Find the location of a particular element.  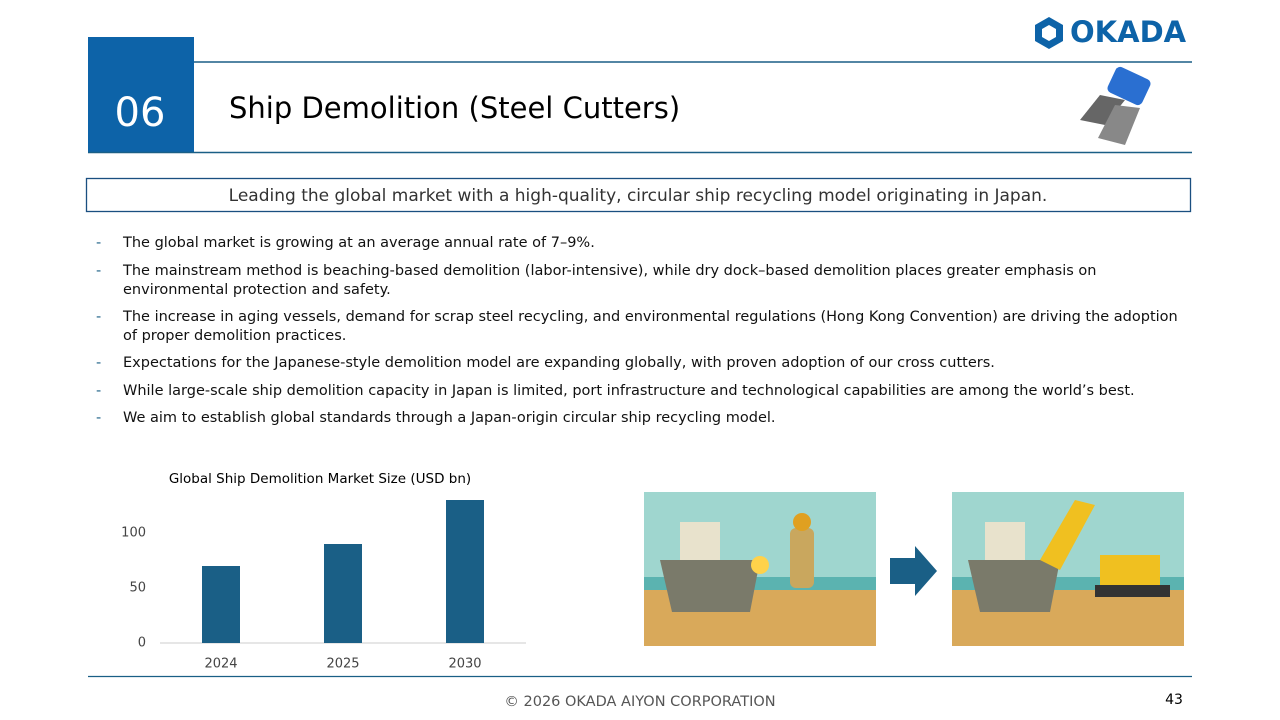

y-tick-label: 0 is located at coordinates (142, 643).